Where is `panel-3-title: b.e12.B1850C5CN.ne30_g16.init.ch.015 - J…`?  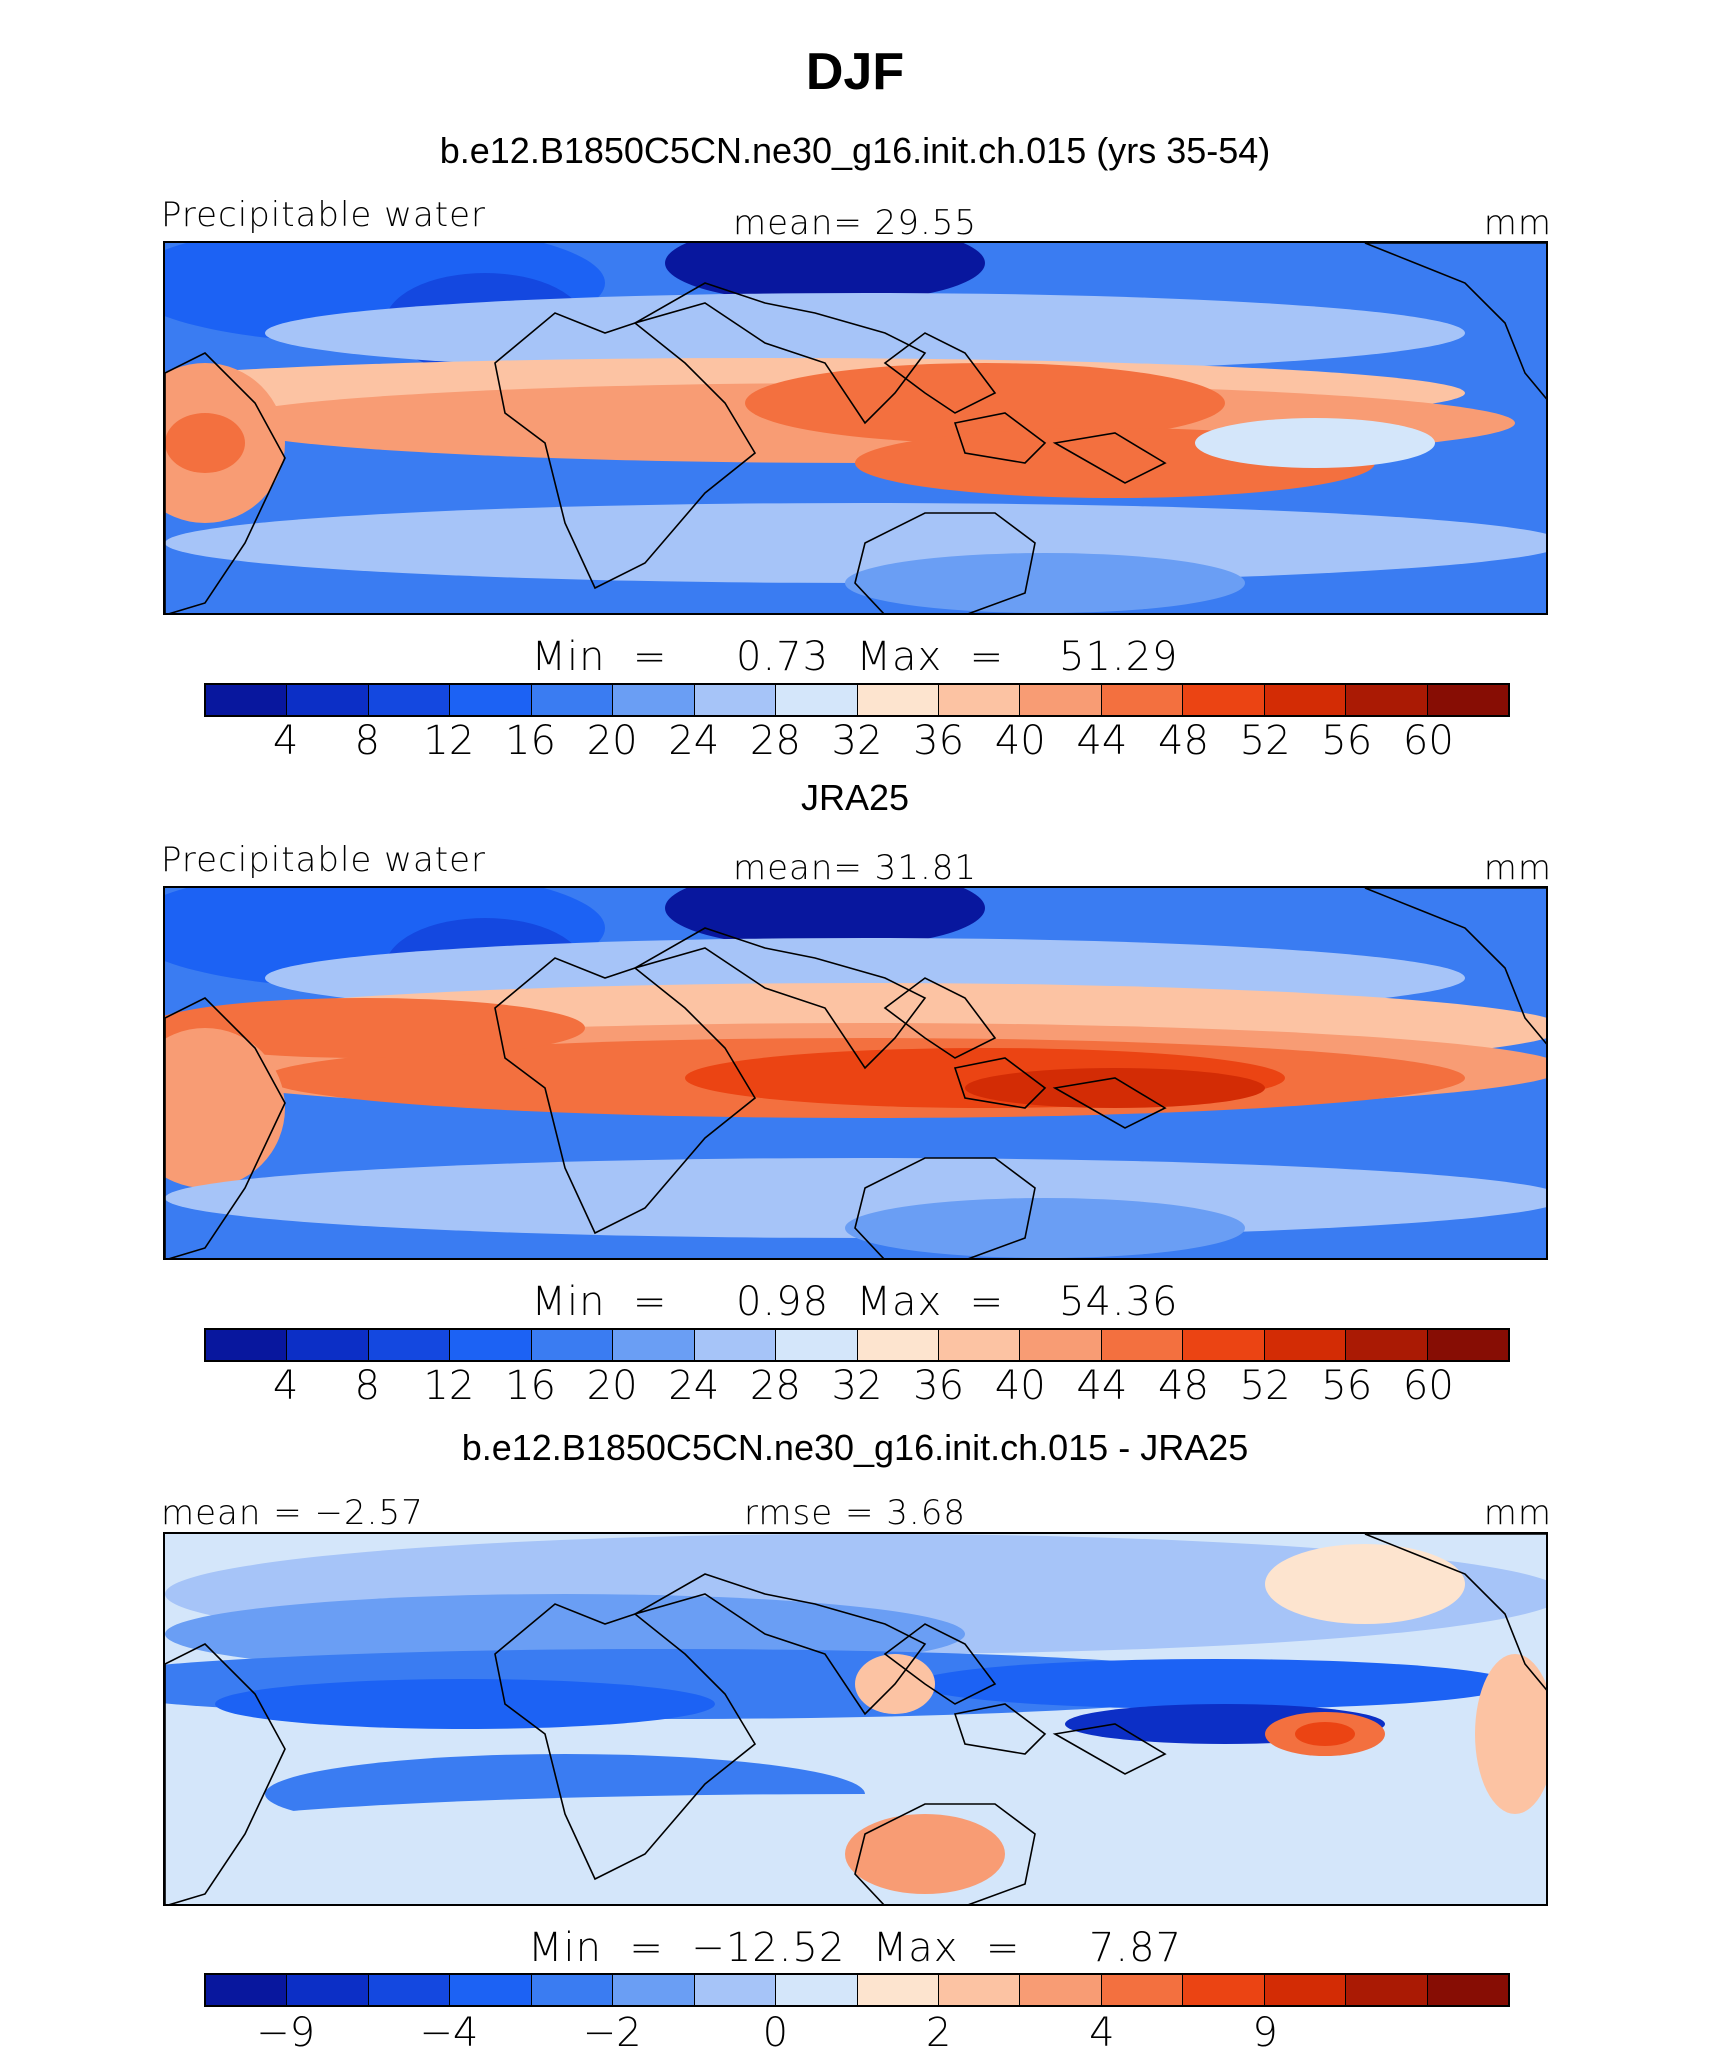 panel-3-title: b.e12.B1850C5CN.ne30_g16.init.ch.015 - J… is located at coordinates (855, 1447).